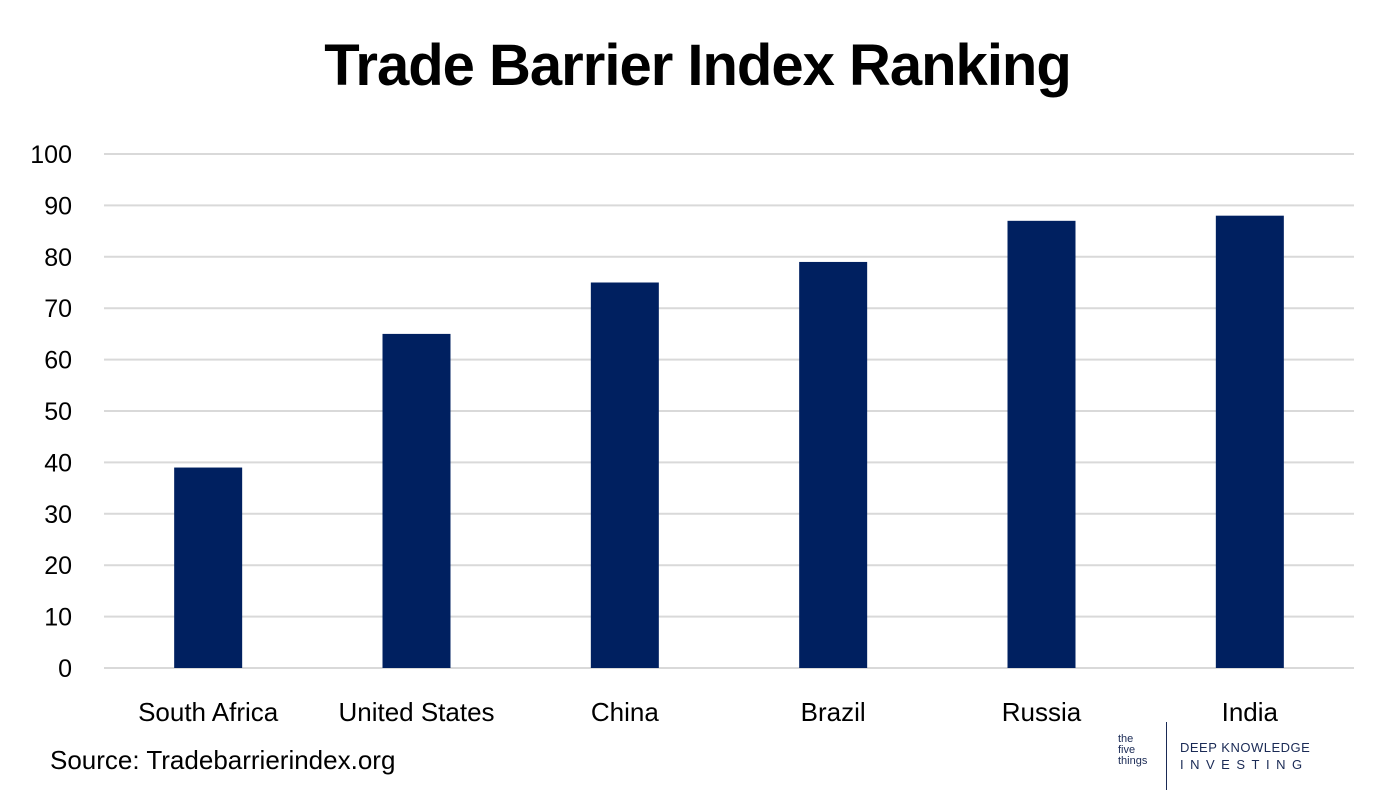 This screenshot has width=1395, height=794. Describe the element at coordinates (1249, 441) in the screenshot. I see `bar-india` at that location.